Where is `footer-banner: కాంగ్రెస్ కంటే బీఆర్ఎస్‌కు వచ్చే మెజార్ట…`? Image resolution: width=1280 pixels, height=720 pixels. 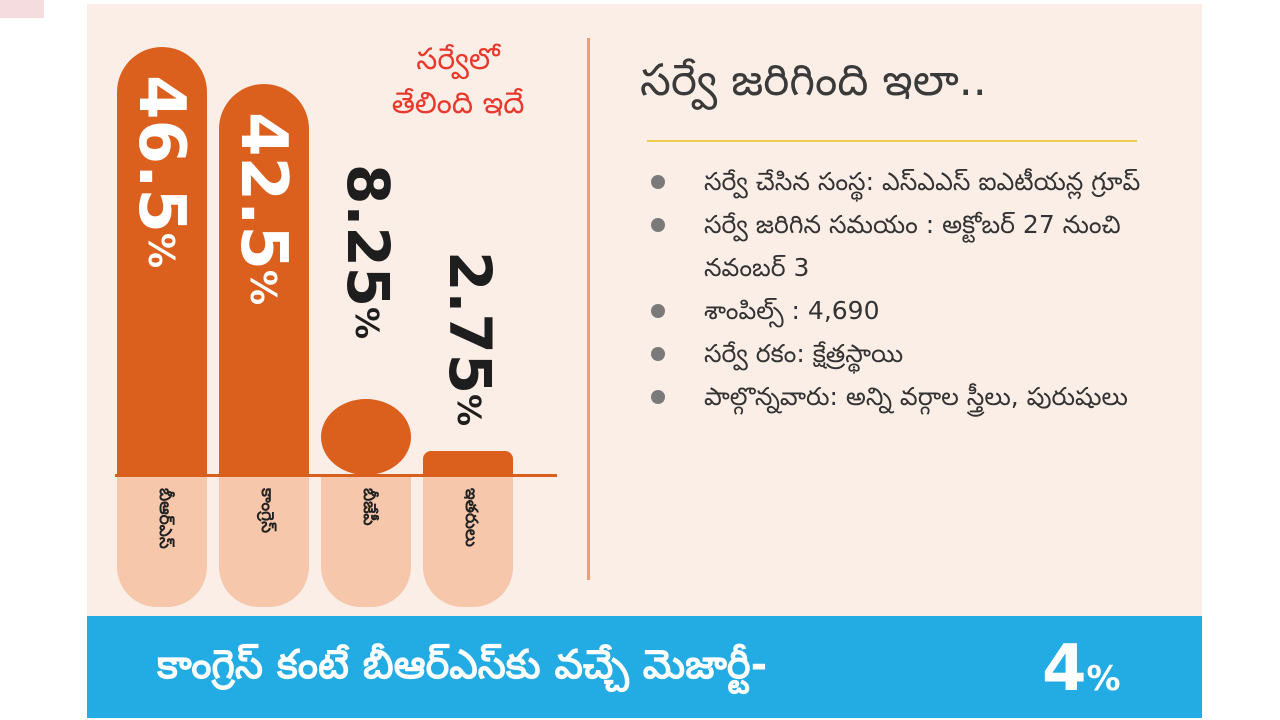
footer-banner: కాంగ్రెస్ కంటే బీఆర్ఎస్‌కు వచ్చే మెజార్ట… is located at coordinates (644, 667).